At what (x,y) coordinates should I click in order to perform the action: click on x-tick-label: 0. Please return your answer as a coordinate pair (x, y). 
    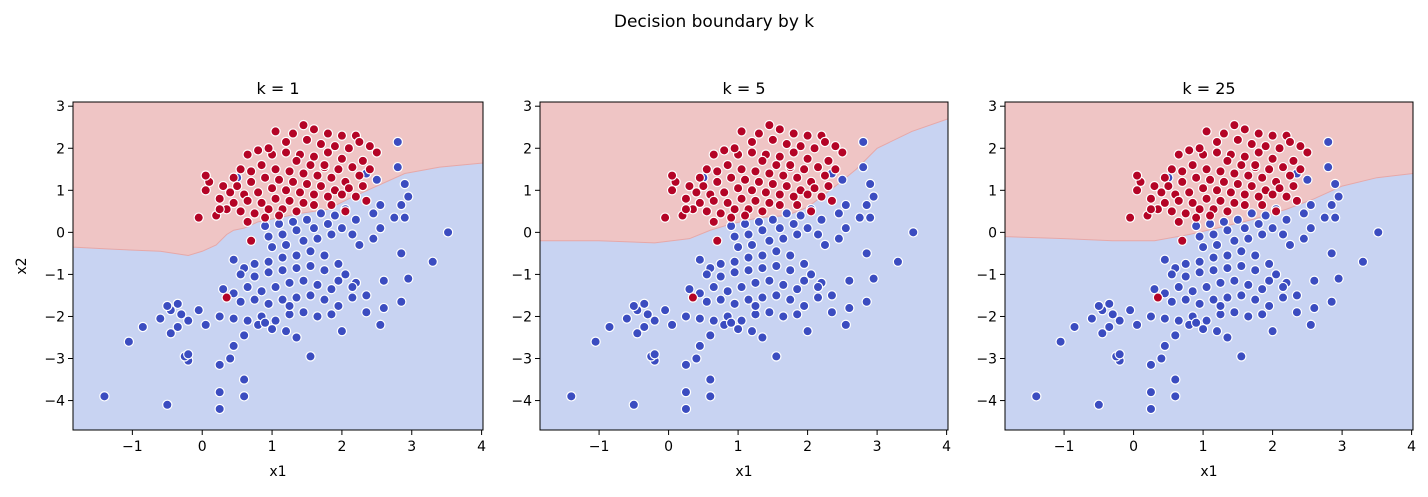
    Looking at the image, I should click on (668, 447).